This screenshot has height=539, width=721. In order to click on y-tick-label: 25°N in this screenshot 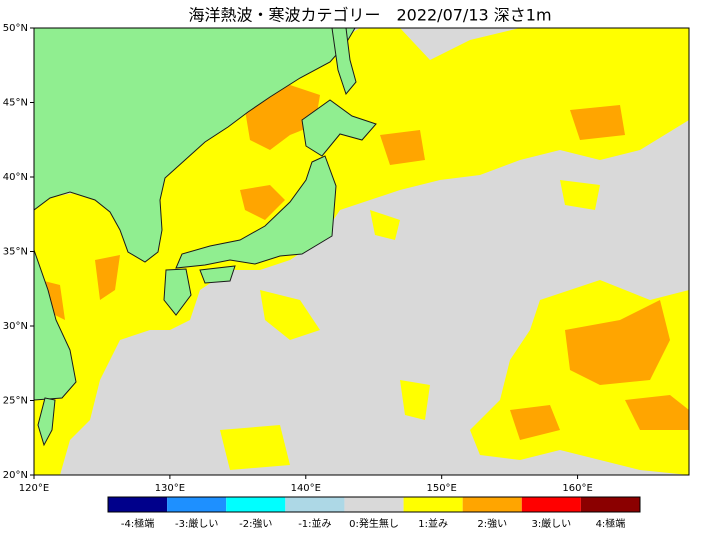, I will do `click(15, 401)`.